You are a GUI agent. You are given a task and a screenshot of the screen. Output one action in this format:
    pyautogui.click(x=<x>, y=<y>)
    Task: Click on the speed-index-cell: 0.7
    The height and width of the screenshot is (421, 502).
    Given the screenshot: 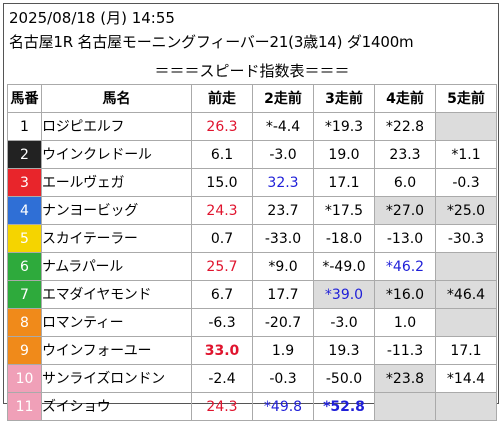 What is the action you would take?
    pyautogui.click(x=222, y=238)
    